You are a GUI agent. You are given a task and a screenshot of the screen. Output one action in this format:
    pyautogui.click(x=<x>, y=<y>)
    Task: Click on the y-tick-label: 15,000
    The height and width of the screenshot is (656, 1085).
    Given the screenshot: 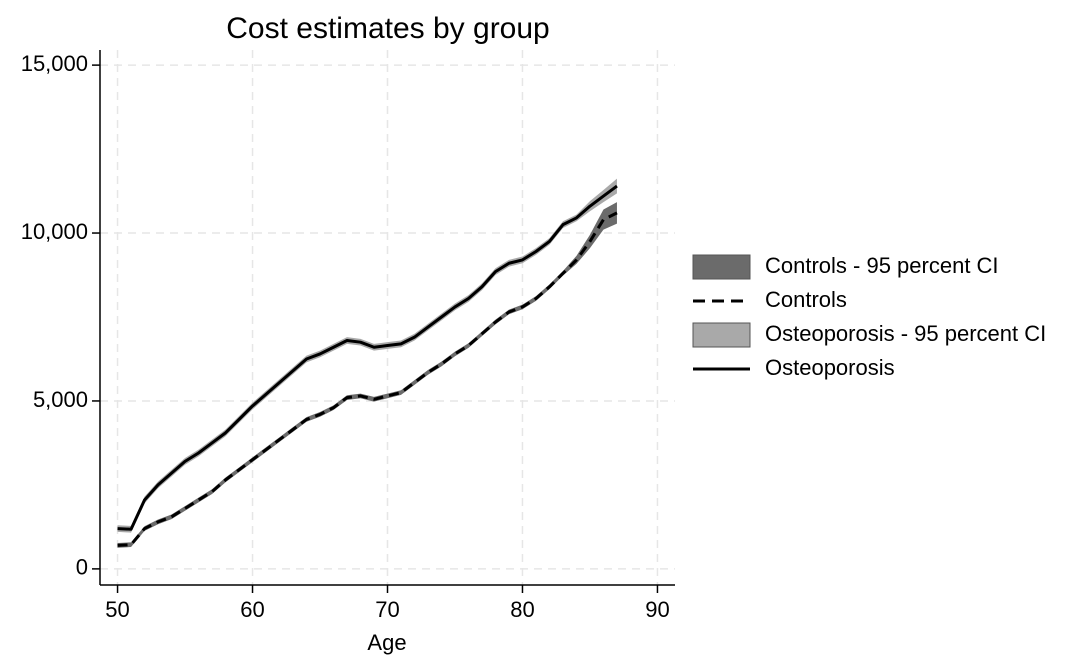 What is the action you would take?
    pyautogui.click(x=54, y=63)
    